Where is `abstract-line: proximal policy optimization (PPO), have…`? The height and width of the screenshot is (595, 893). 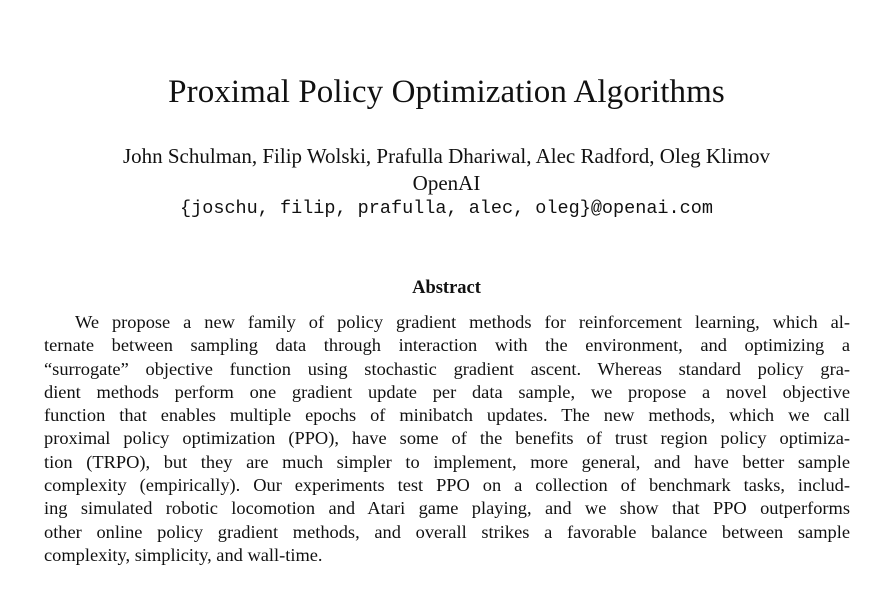 abstract-line: proximal policy optimization (PPO), have… is located at coordinates (447, 438).